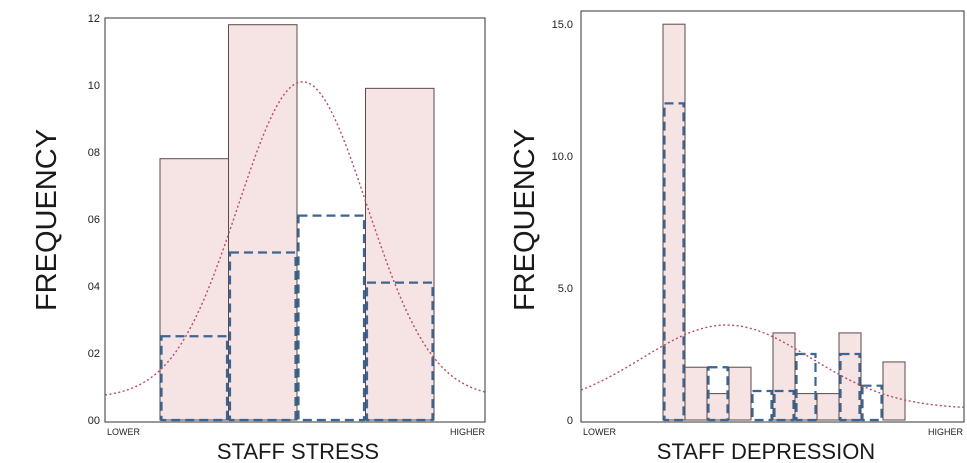  Describe the element at coordinates (298, 451) in the screenshot. I see `x-axis-label: STAFF STRESS` at that location.